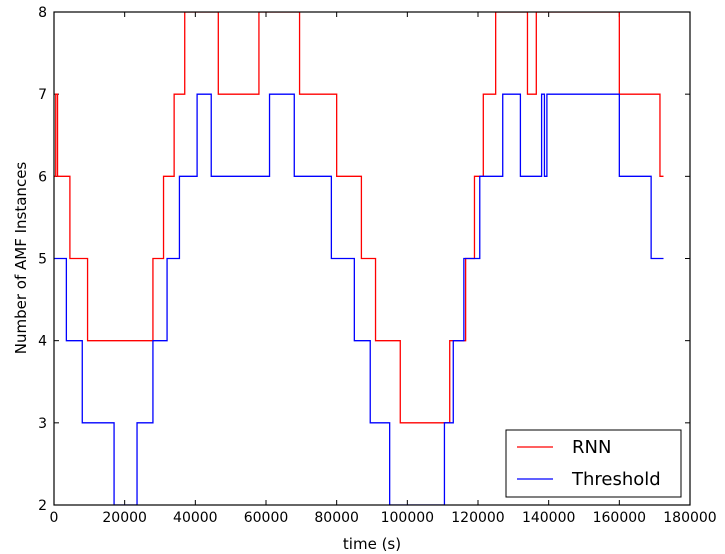 The image size is (725, 554). What do you see at coordinates (42, 260) in the screenshot?
I see `y-tick-label: 5` at bounding box center [42, 260].